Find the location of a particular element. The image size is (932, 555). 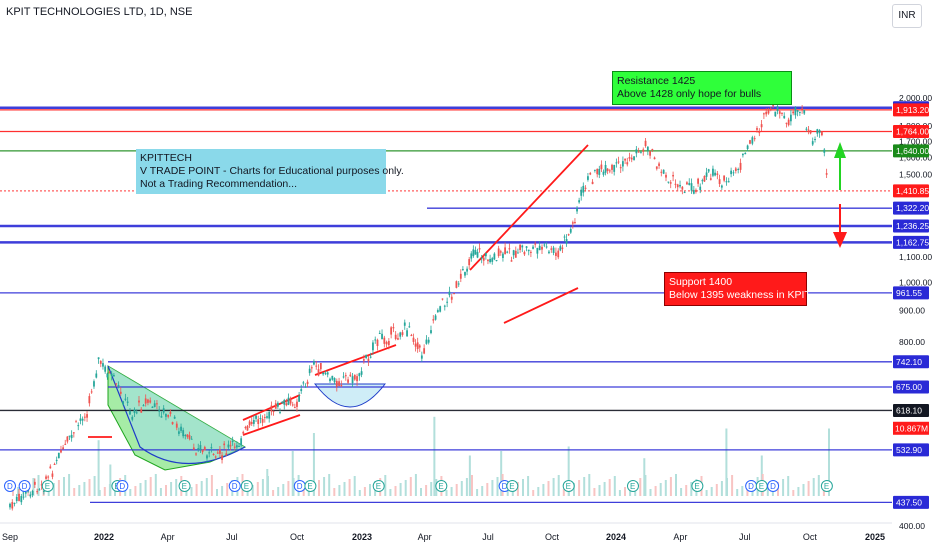

x-tick-label: Sep is located at coordinates (10, 537).